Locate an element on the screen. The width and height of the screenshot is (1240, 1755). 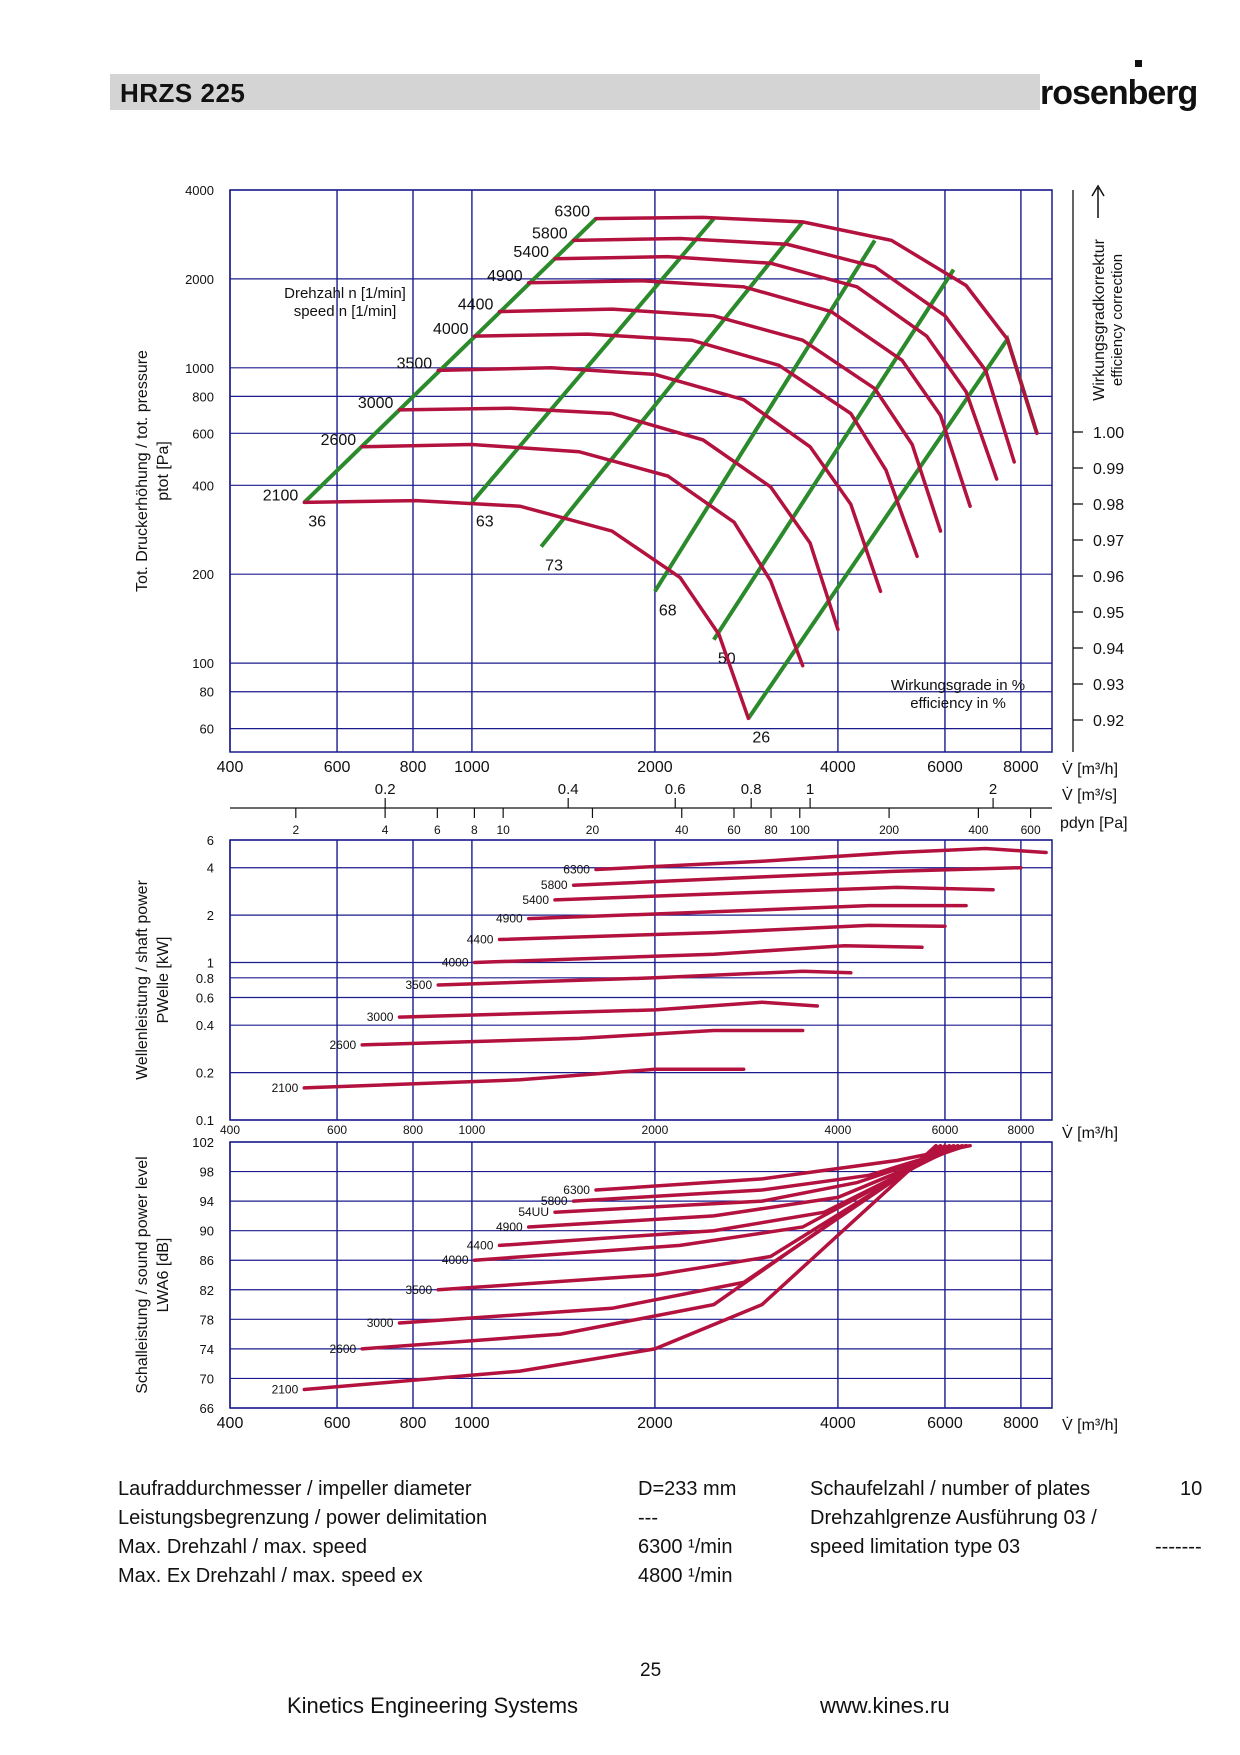
power-y-tick-label: 0.4 is located at coordinates (205, 1025).